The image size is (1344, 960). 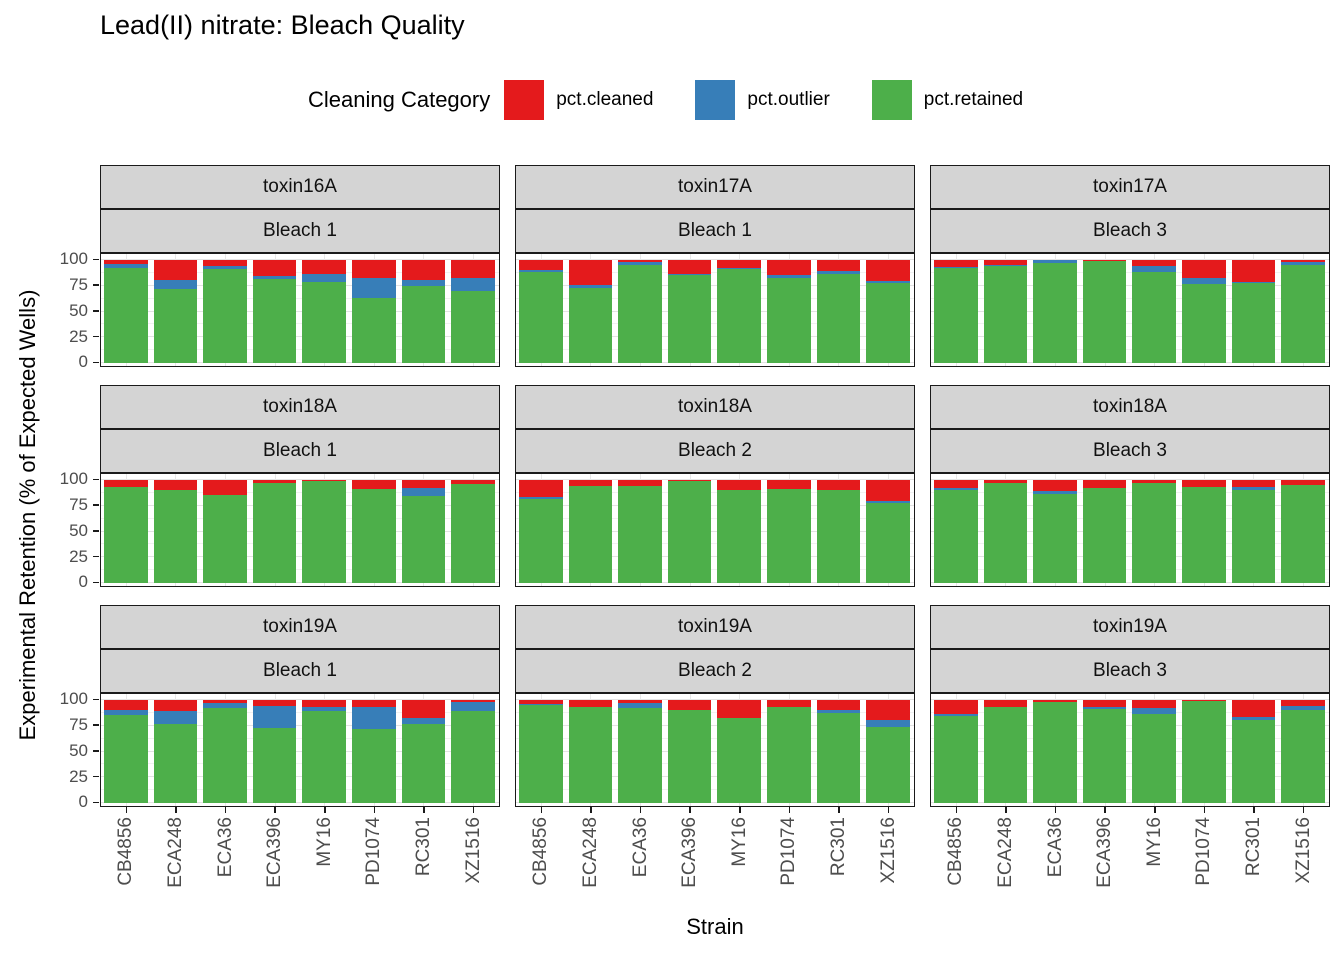 I want to click on x-axis-tick-label: ECA396, so click(x=275, y=852).